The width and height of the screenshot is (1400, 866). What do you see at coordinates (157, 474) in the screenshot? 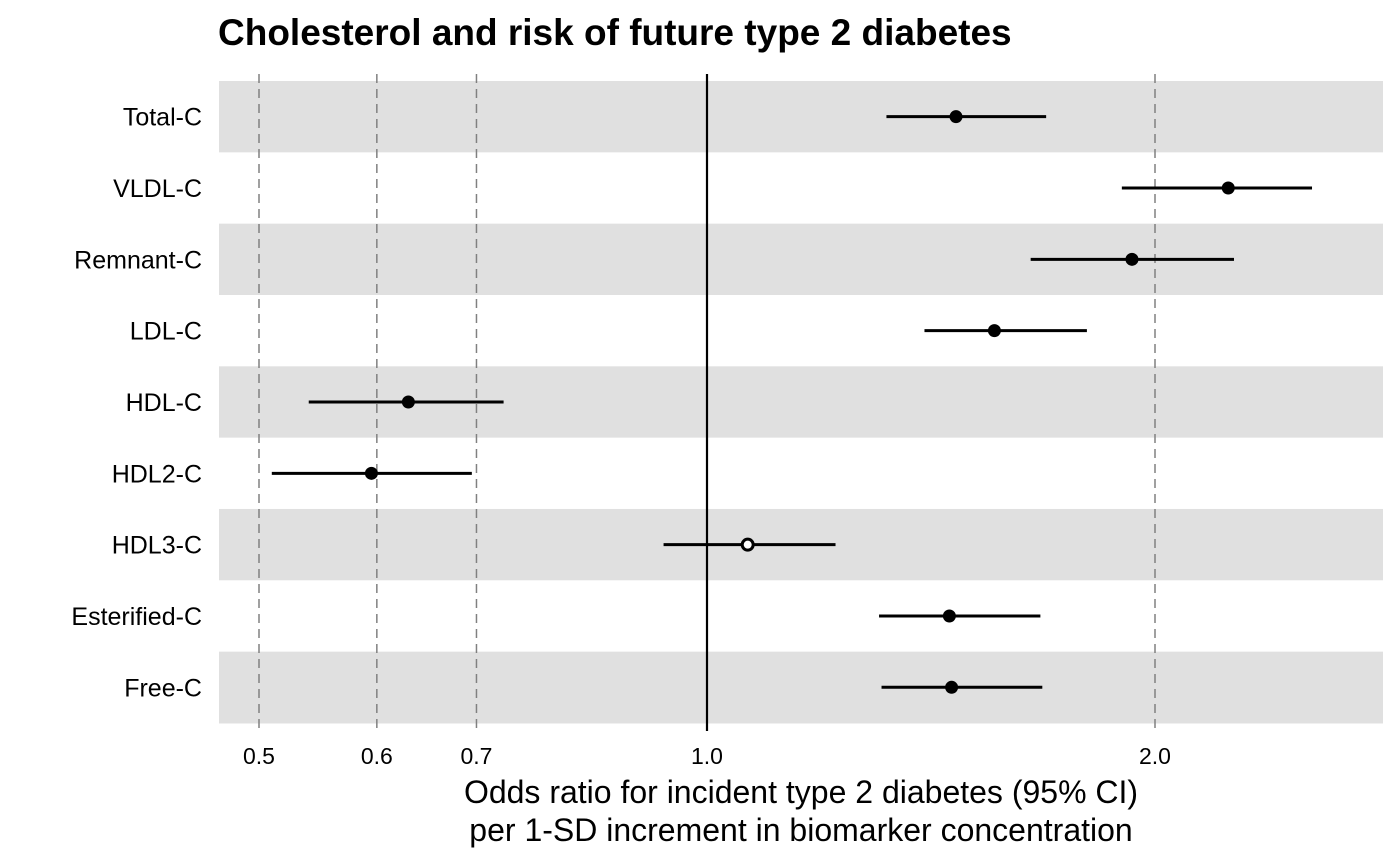
I see `row-label: HDL2-C` at bounding box center [157, 474].